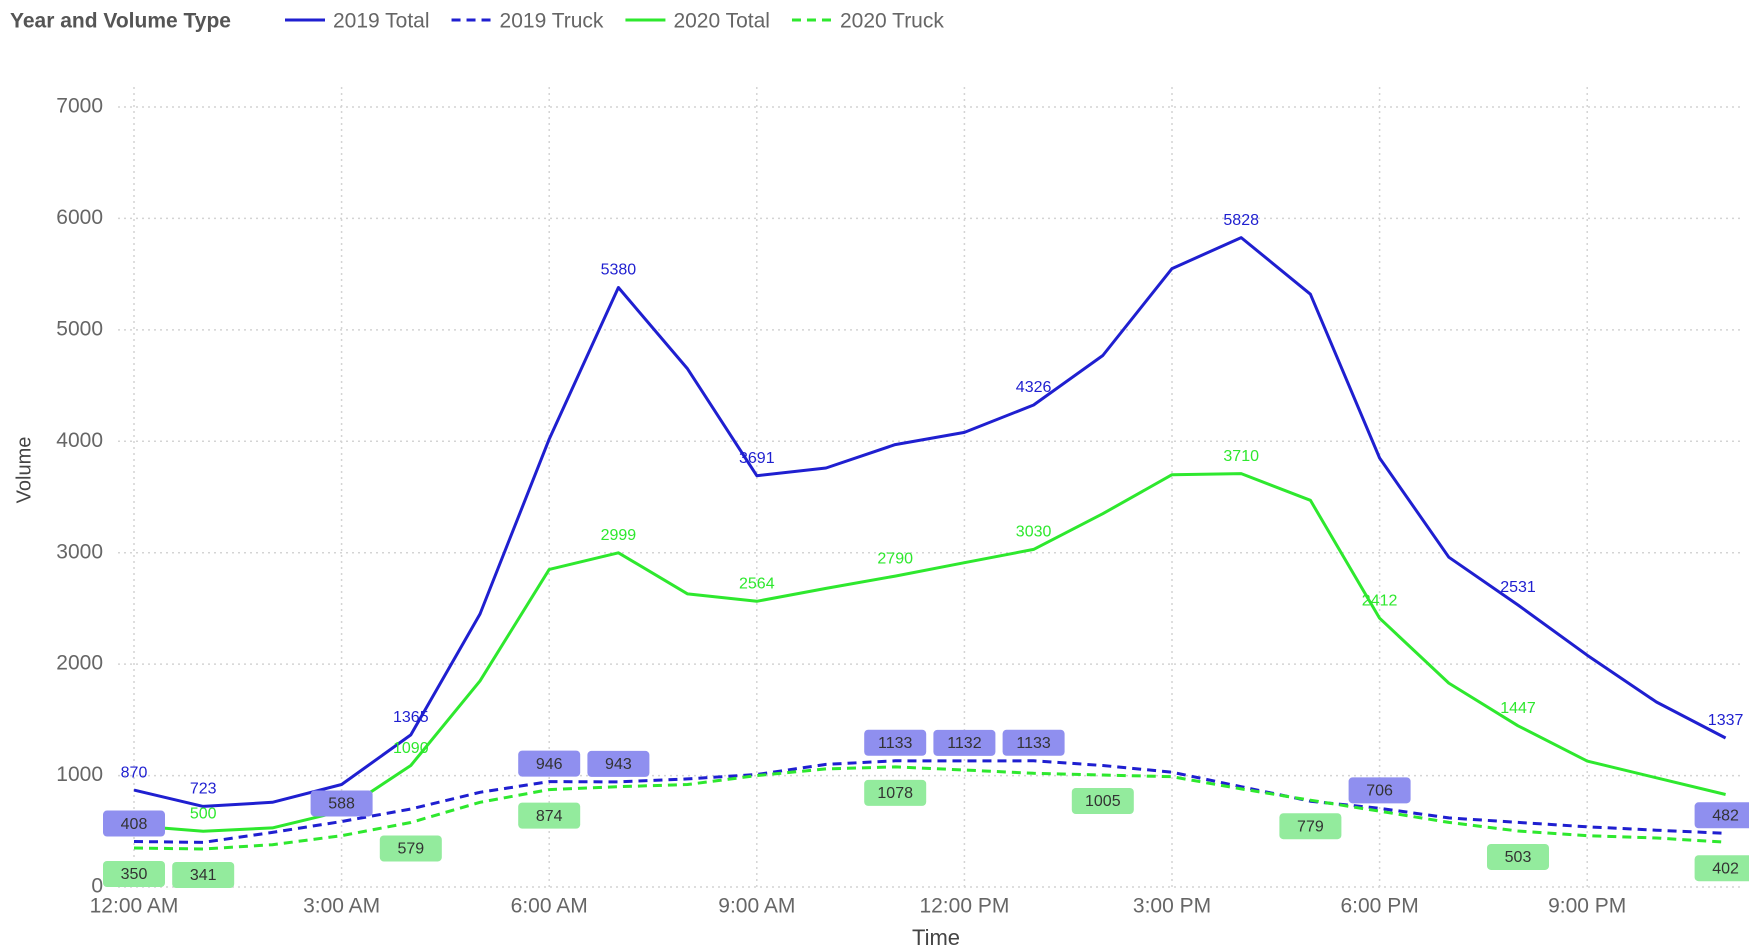  What do you see at coordinates (411, 717) in the screenshot?
I see `data-label: 1365` at bounding box center [411, 717].